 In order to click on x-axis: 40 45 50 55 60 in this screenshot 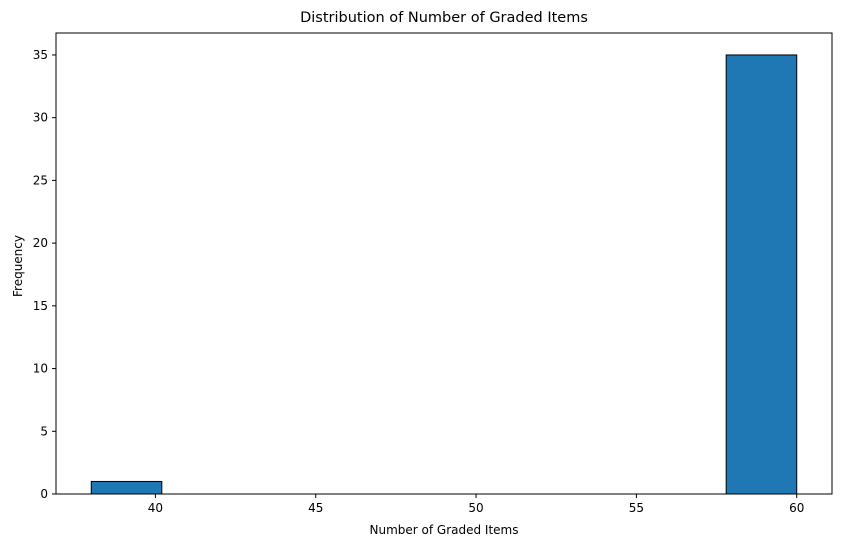, I will do `click(476, 504)`.